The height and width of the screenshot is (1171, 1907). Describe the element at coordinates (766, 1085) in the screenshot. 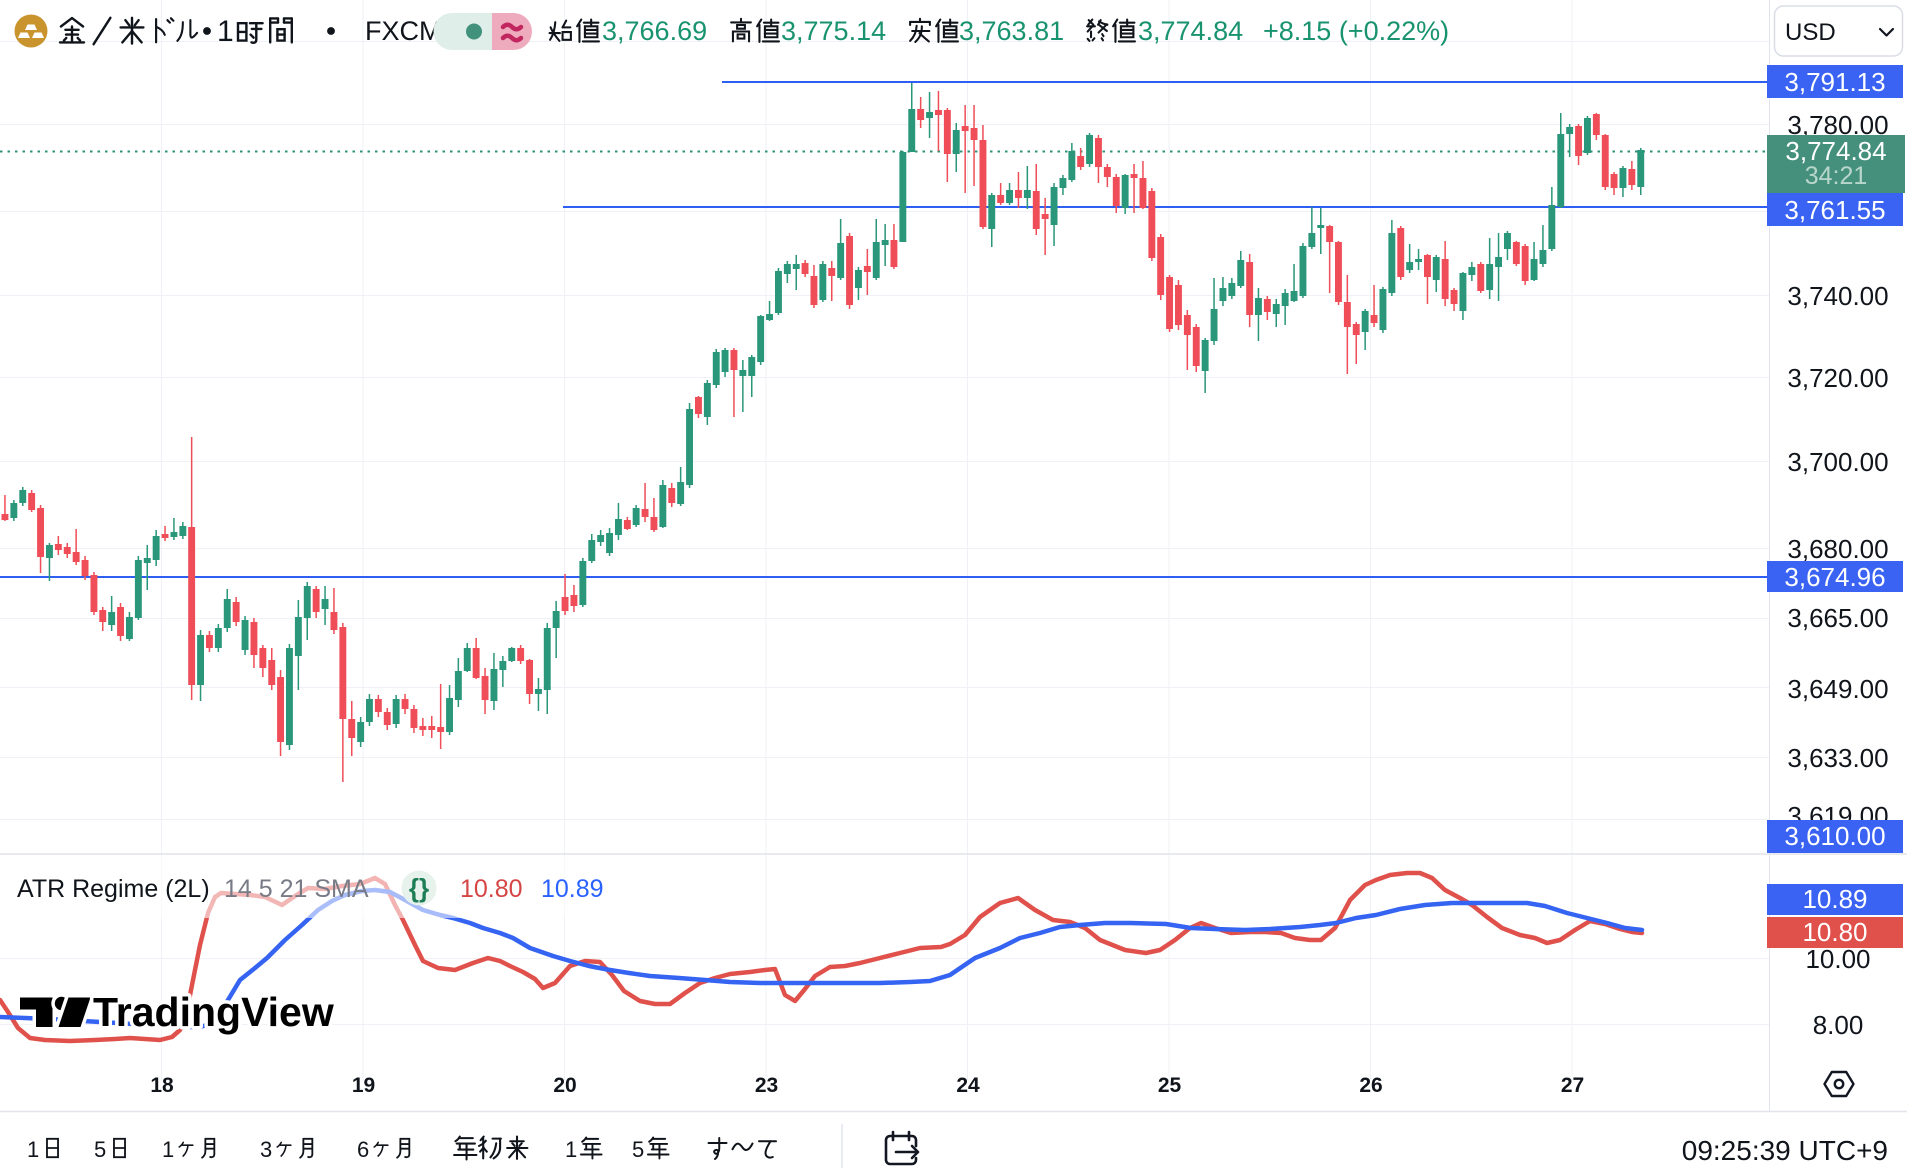

I see `svg-text: 23` at that location.